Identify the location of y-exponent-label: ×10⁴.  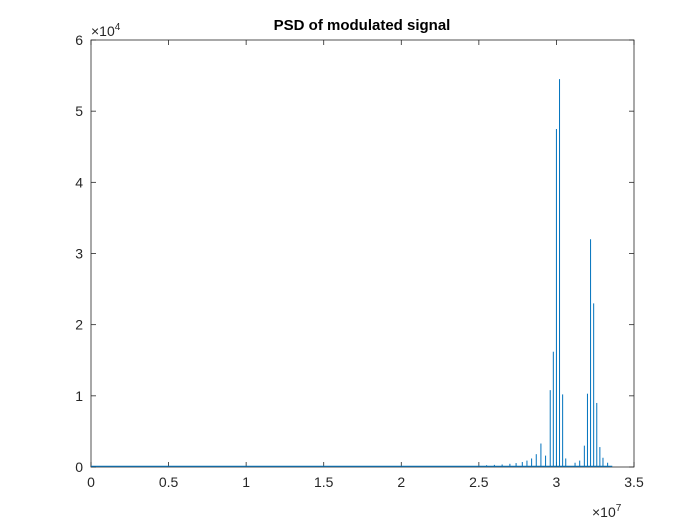
(106, 30).